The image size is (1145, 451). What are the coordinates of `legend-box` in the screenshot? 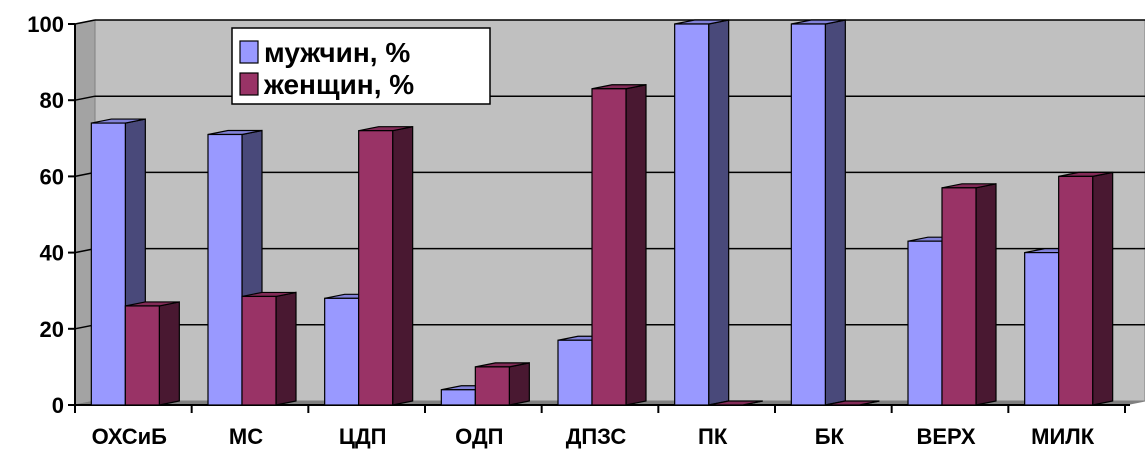 It's located at (361, 66).